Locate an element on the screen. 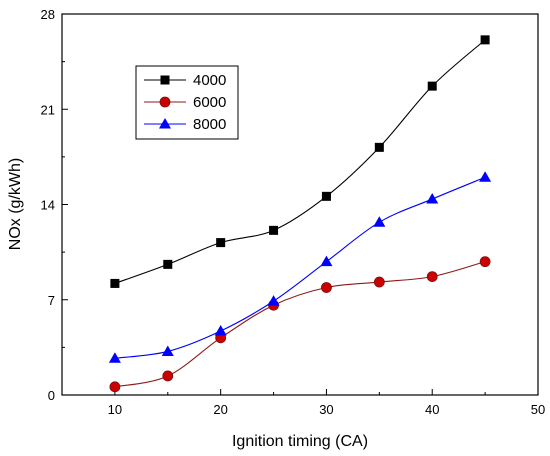 Image resolution: width=550 pixels, height=456 pixels. x-axis-title: Ignition timing (CA) is located at coordinates (300, 441).